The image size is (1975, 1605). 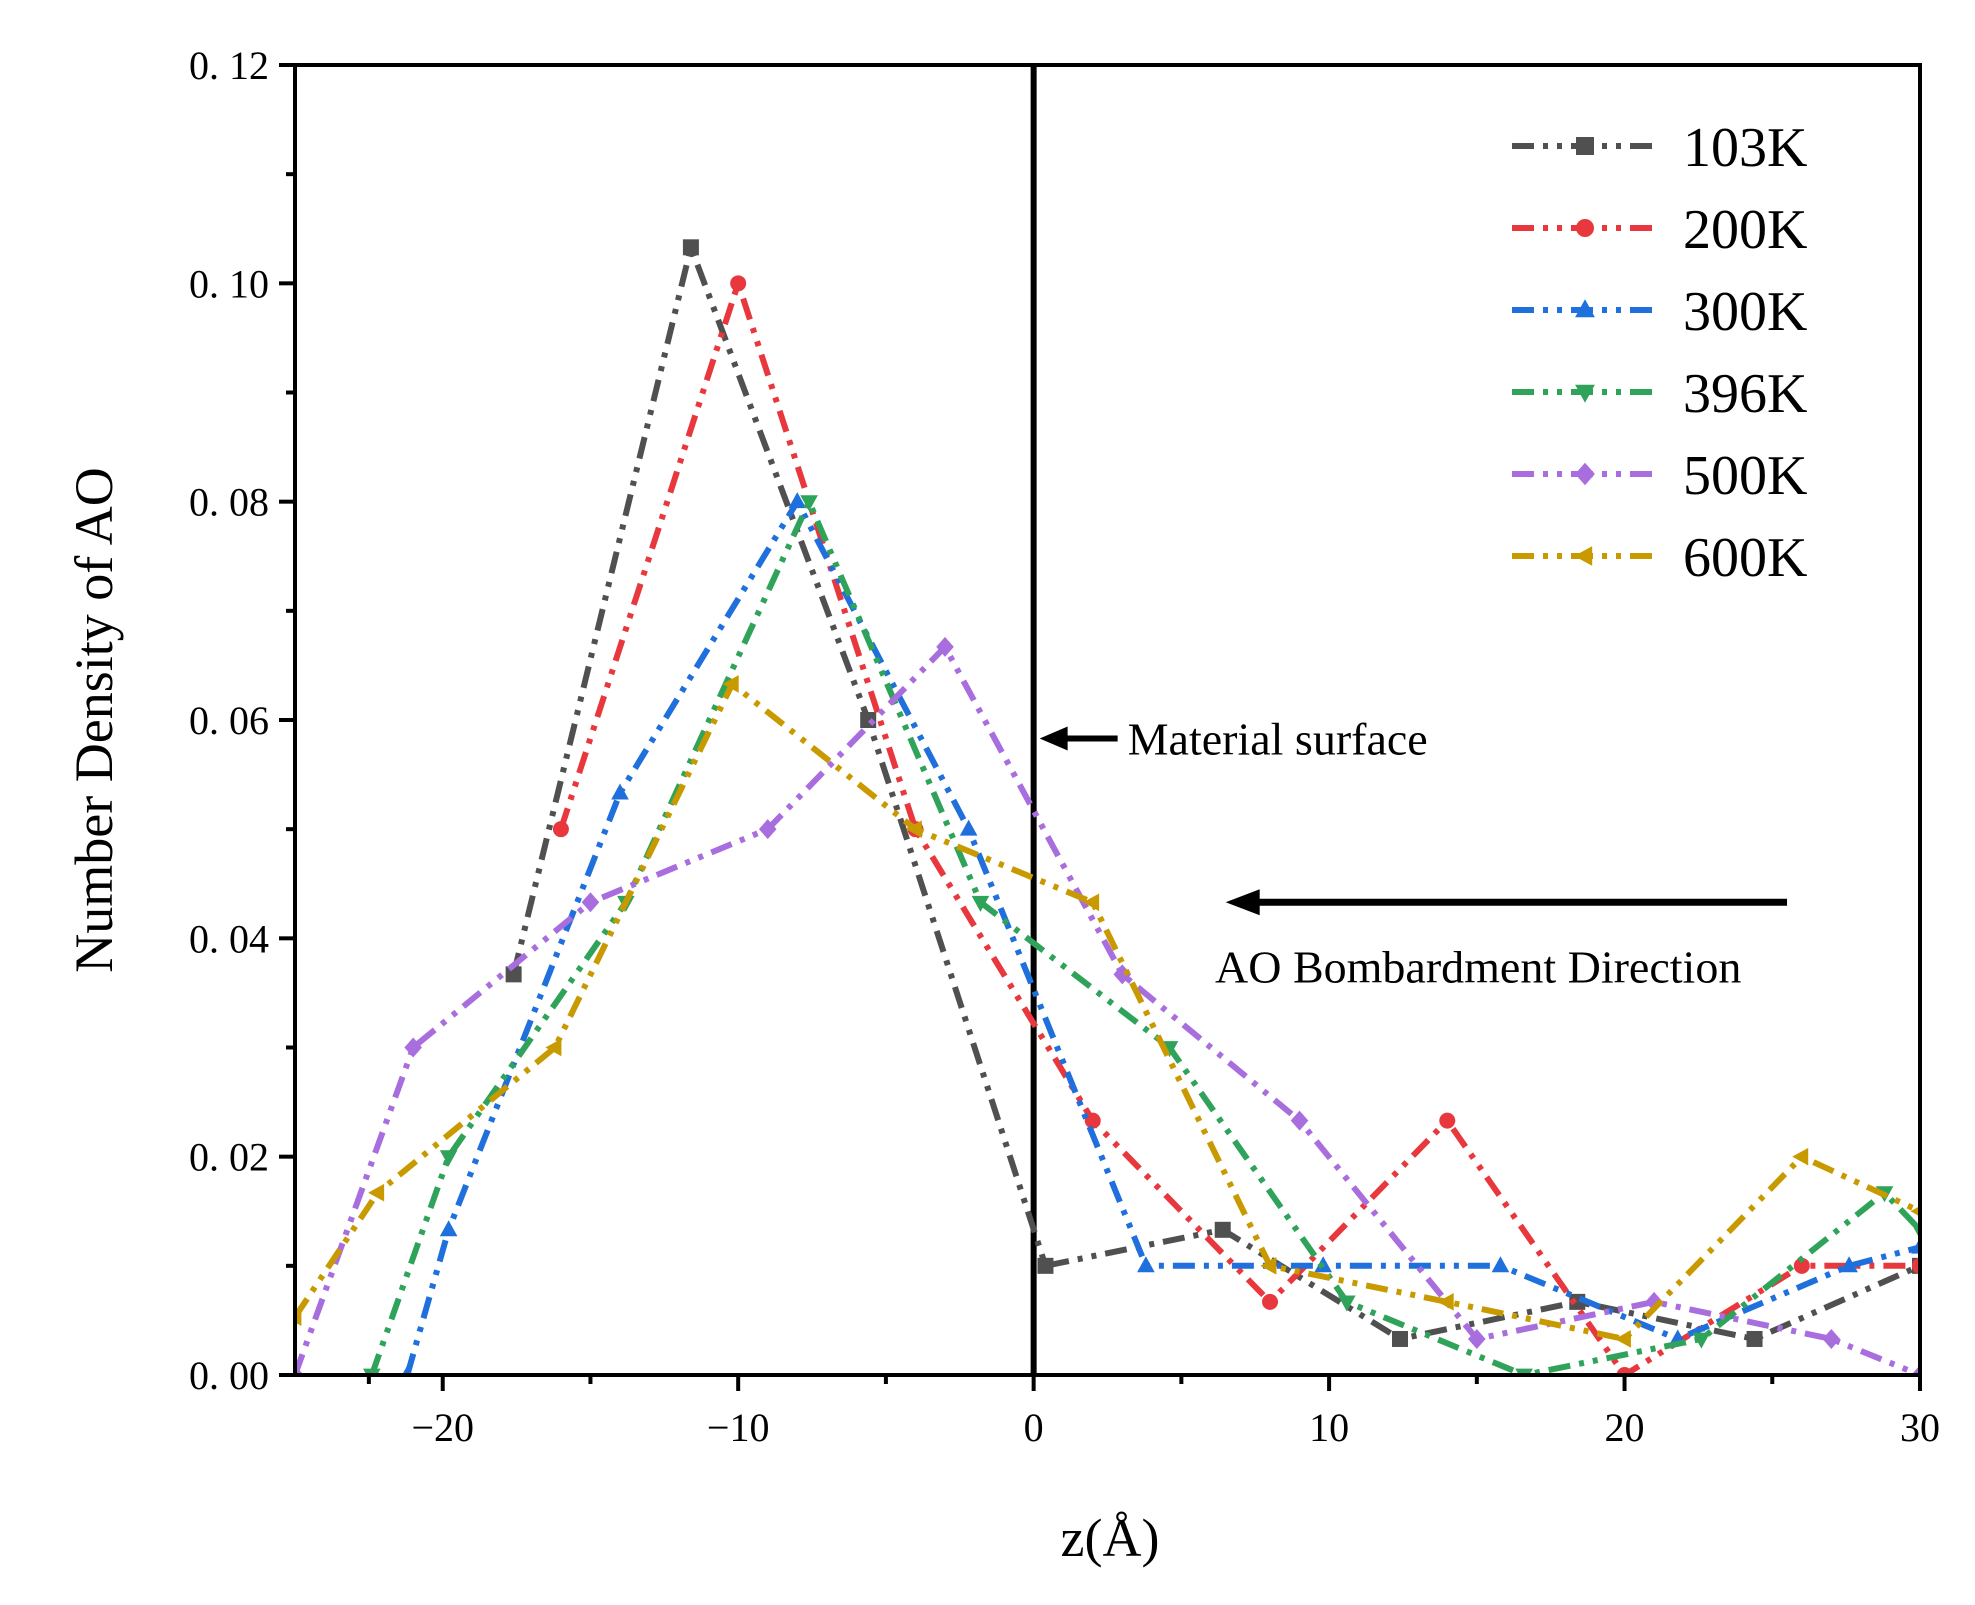 What do you see at coordinates (229, 1157) in the screenshot?
I see `y-tick-label: 0. 02` at bounding box center [229, 1157].